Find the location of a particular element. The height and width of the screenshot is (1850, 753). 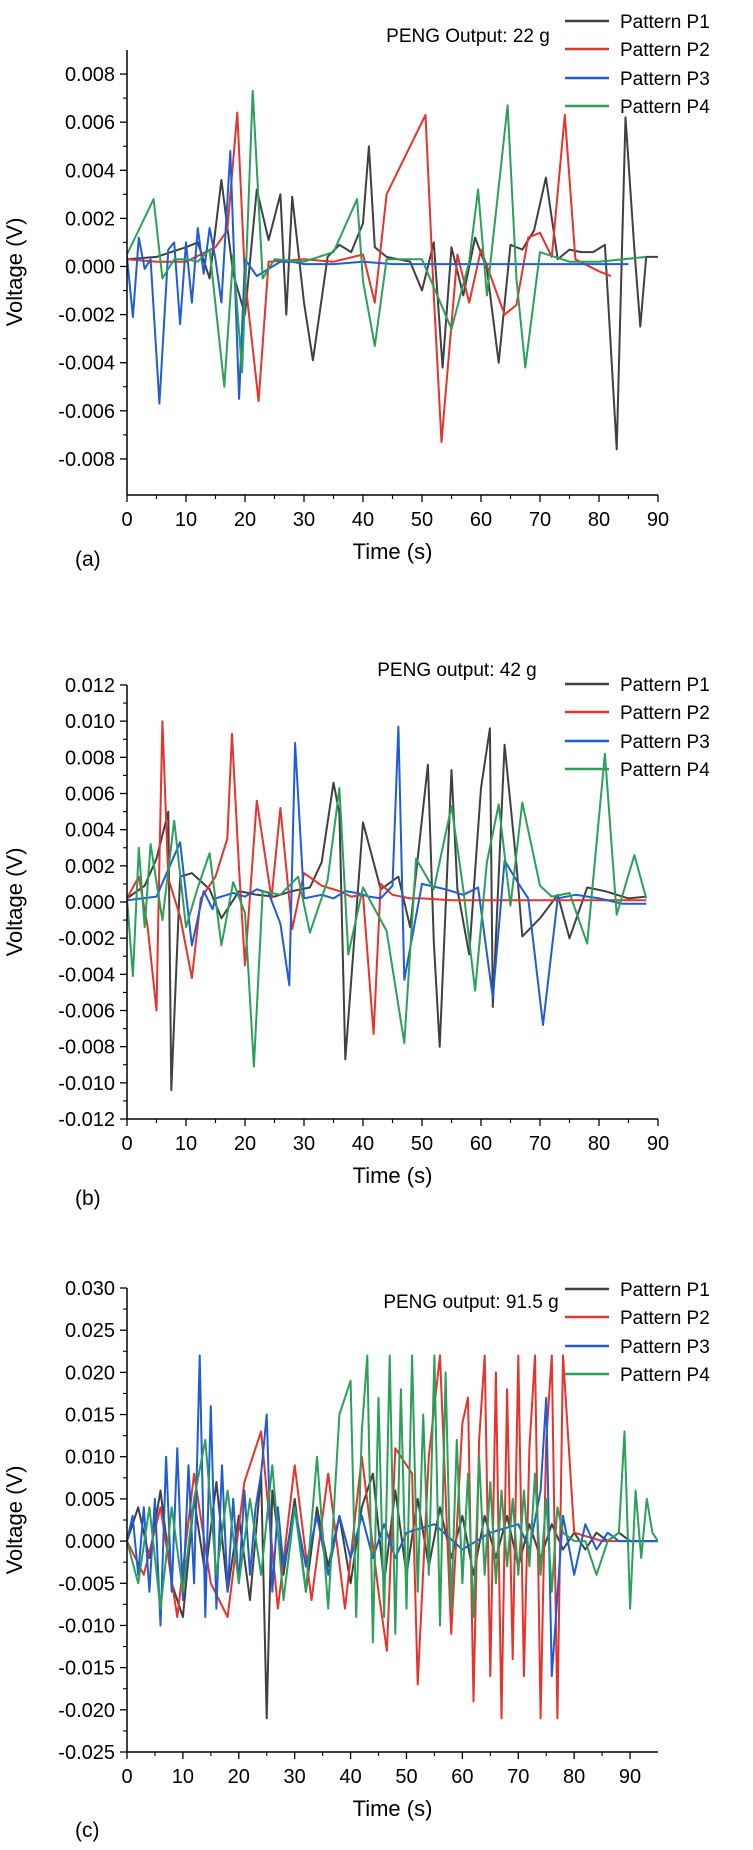

panel-letter: (b) is located at coordinates (88, 1198).